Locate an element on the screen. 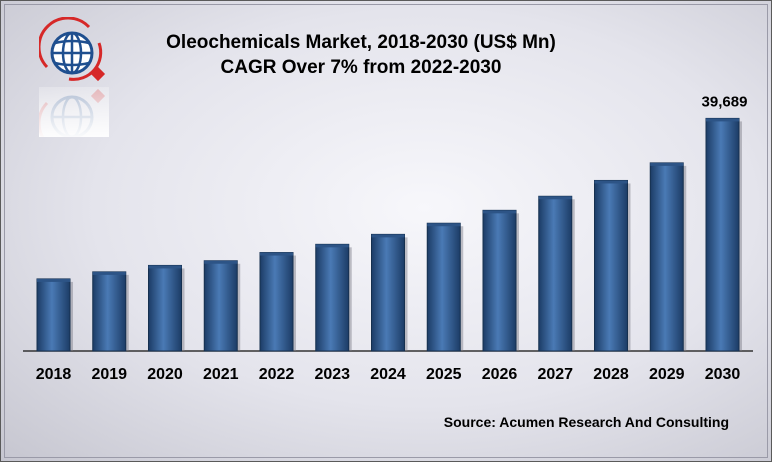 The width and height of the screenshot is (772, 462). chart-title: Oleochemicals Market, 2018-2030 (US$ Mn) is located at coordinates (361, 42).